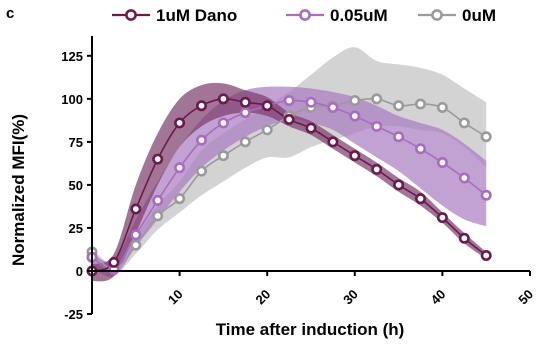 This screenshot has width=537, height=345. What do you see at coordinates (72, 99) in the screenshot?
I see `y-tick-label: 100` at bounding box center [72, 99].